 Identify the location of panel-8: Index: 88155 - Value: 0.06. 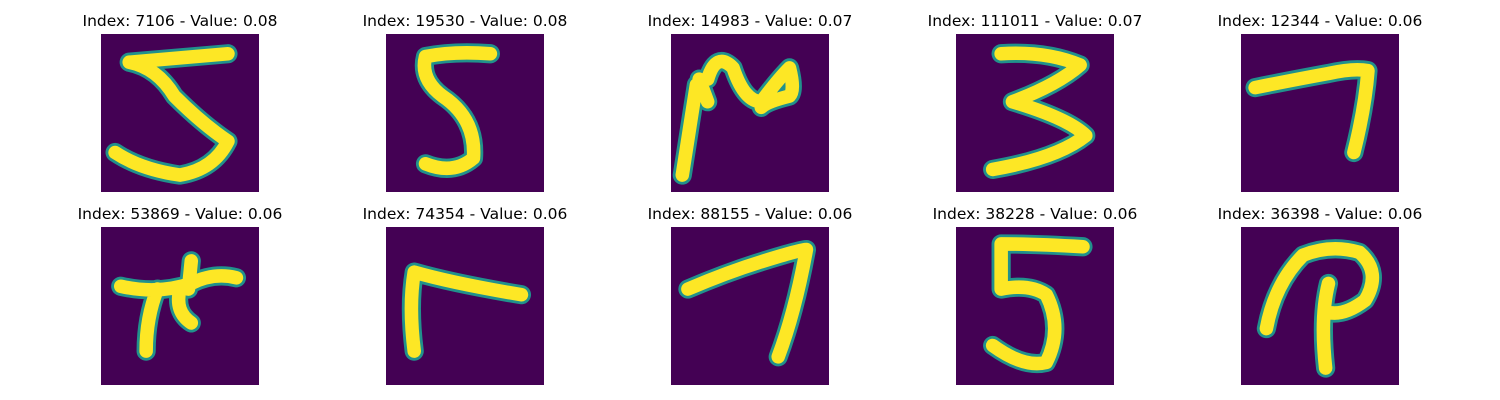
(750, 295).